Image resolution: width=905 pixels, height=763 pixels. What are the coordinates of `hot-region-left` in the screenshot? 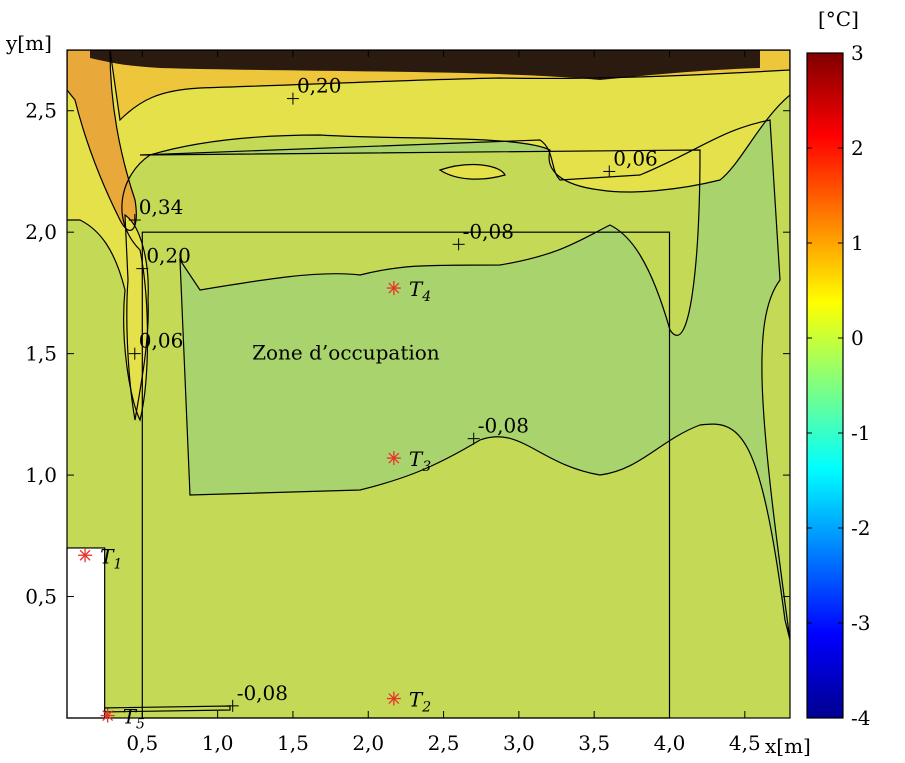 It's located at (102, 140).